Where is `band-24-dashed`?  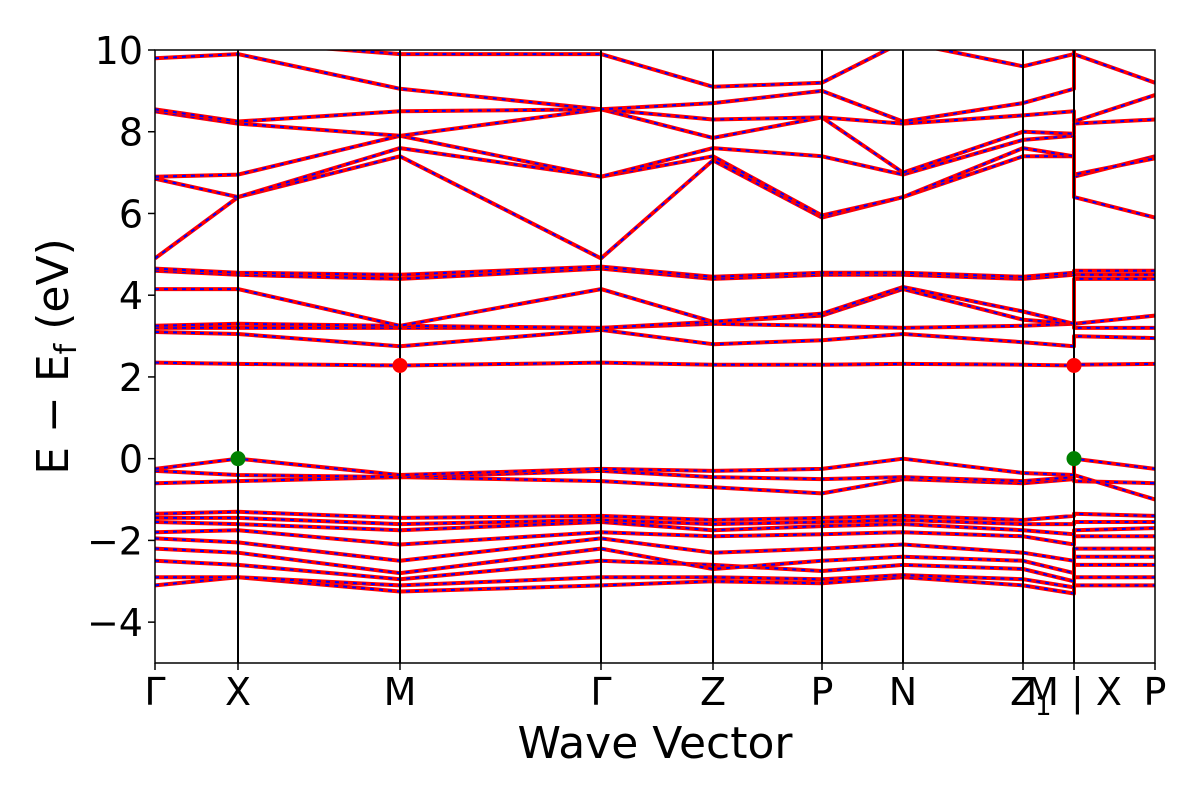 band-24-dashed is located at coordinates (655, 109).